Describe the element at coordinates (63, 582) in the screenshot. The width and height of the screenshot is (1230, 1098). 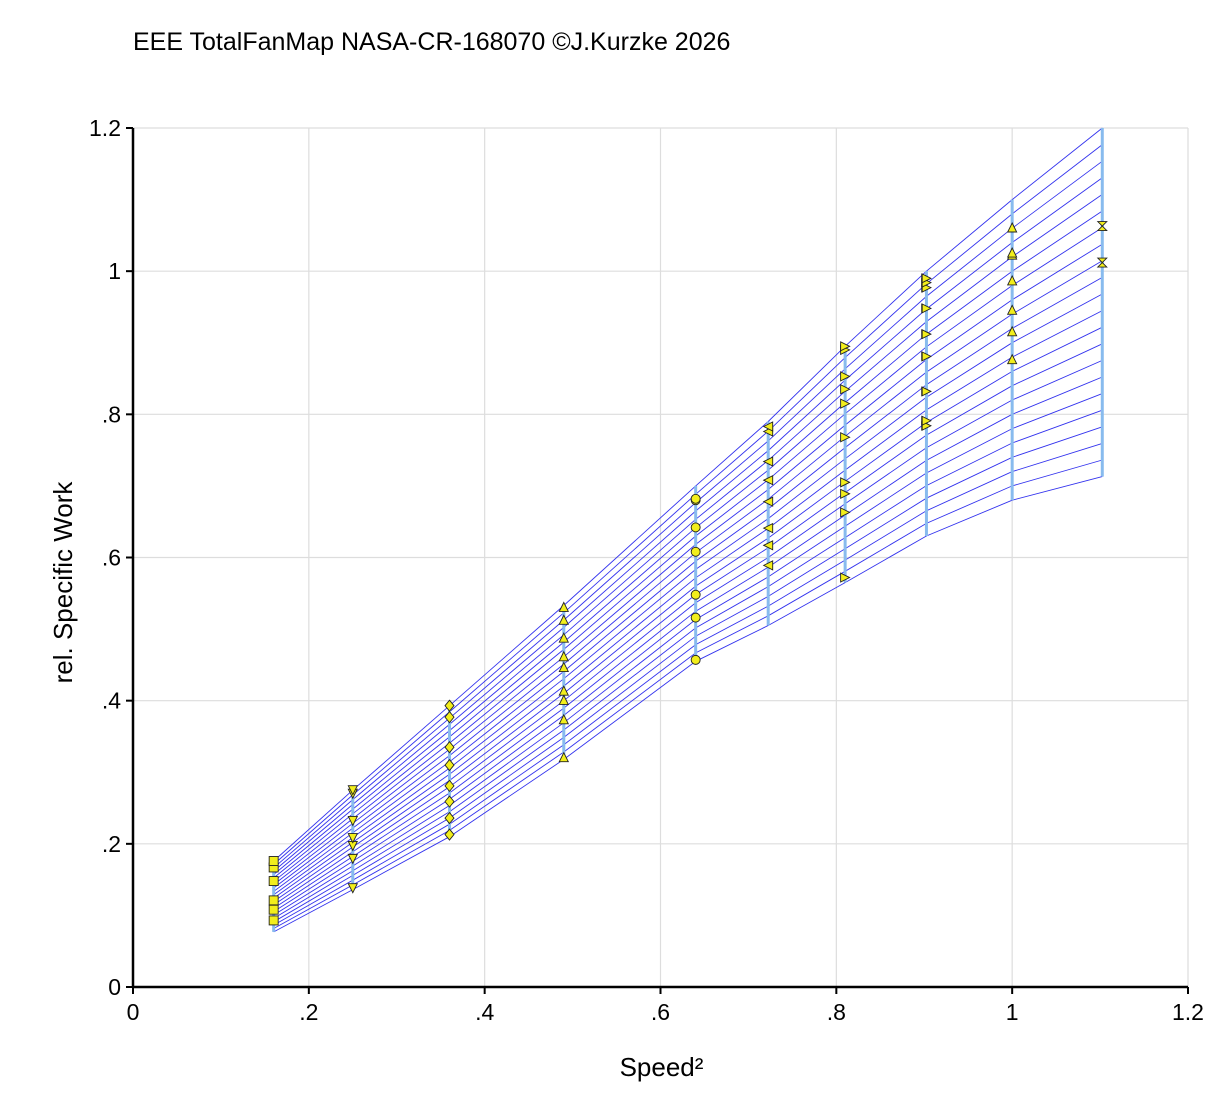
I see `y-axis-label: rel. Specific Work` at that location.